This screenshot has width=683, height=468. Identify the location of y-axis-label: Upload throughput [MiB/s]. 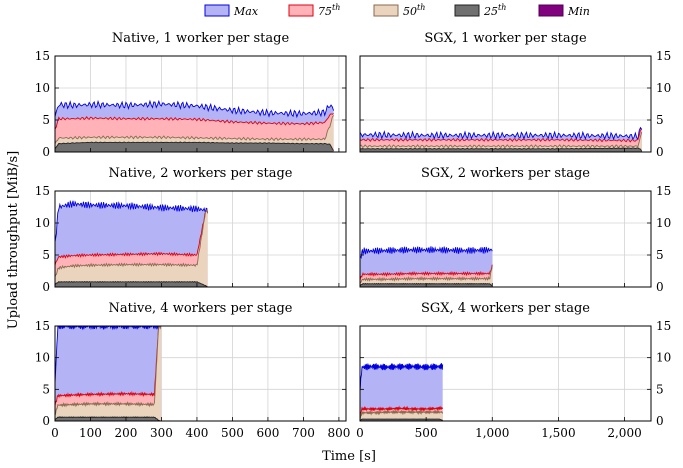
(13, 240).